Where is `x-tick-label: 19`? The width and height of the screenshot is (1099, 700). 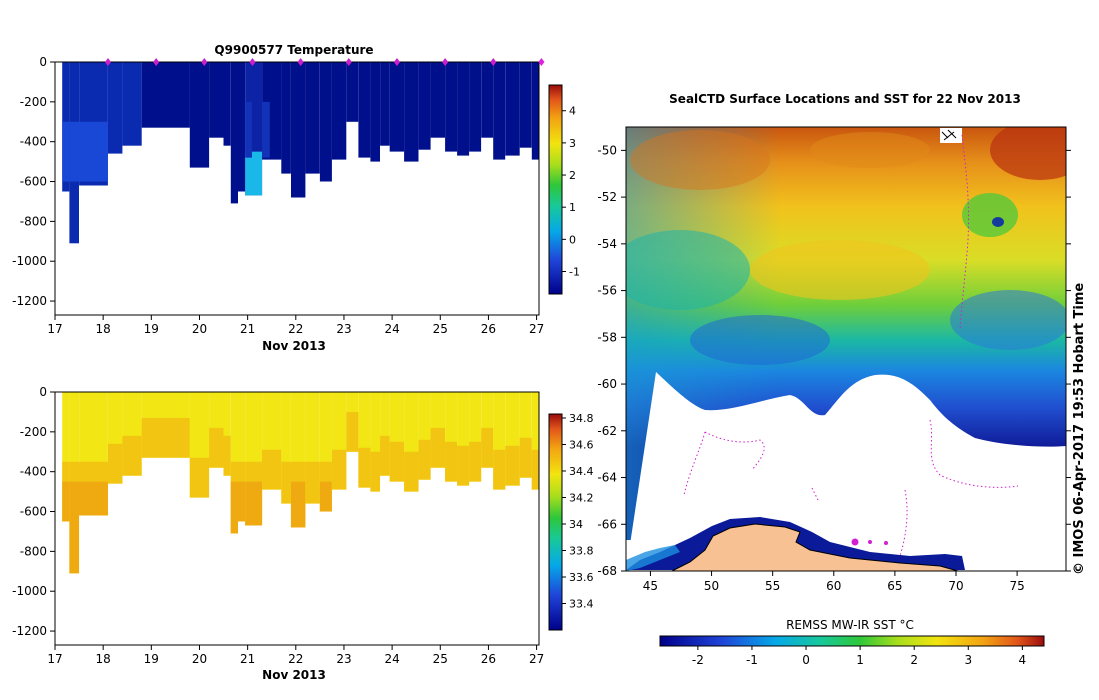 x-tick-label: 19 is located at coordinates (151, 659).